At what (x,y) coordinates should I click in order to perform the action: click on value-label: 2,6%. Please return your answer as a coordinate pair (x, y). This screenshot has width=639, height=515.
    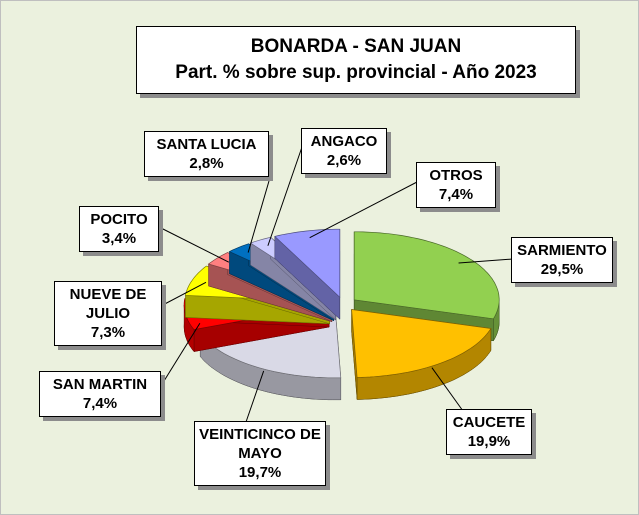
    Looking at the image, I should click on (344, 160).